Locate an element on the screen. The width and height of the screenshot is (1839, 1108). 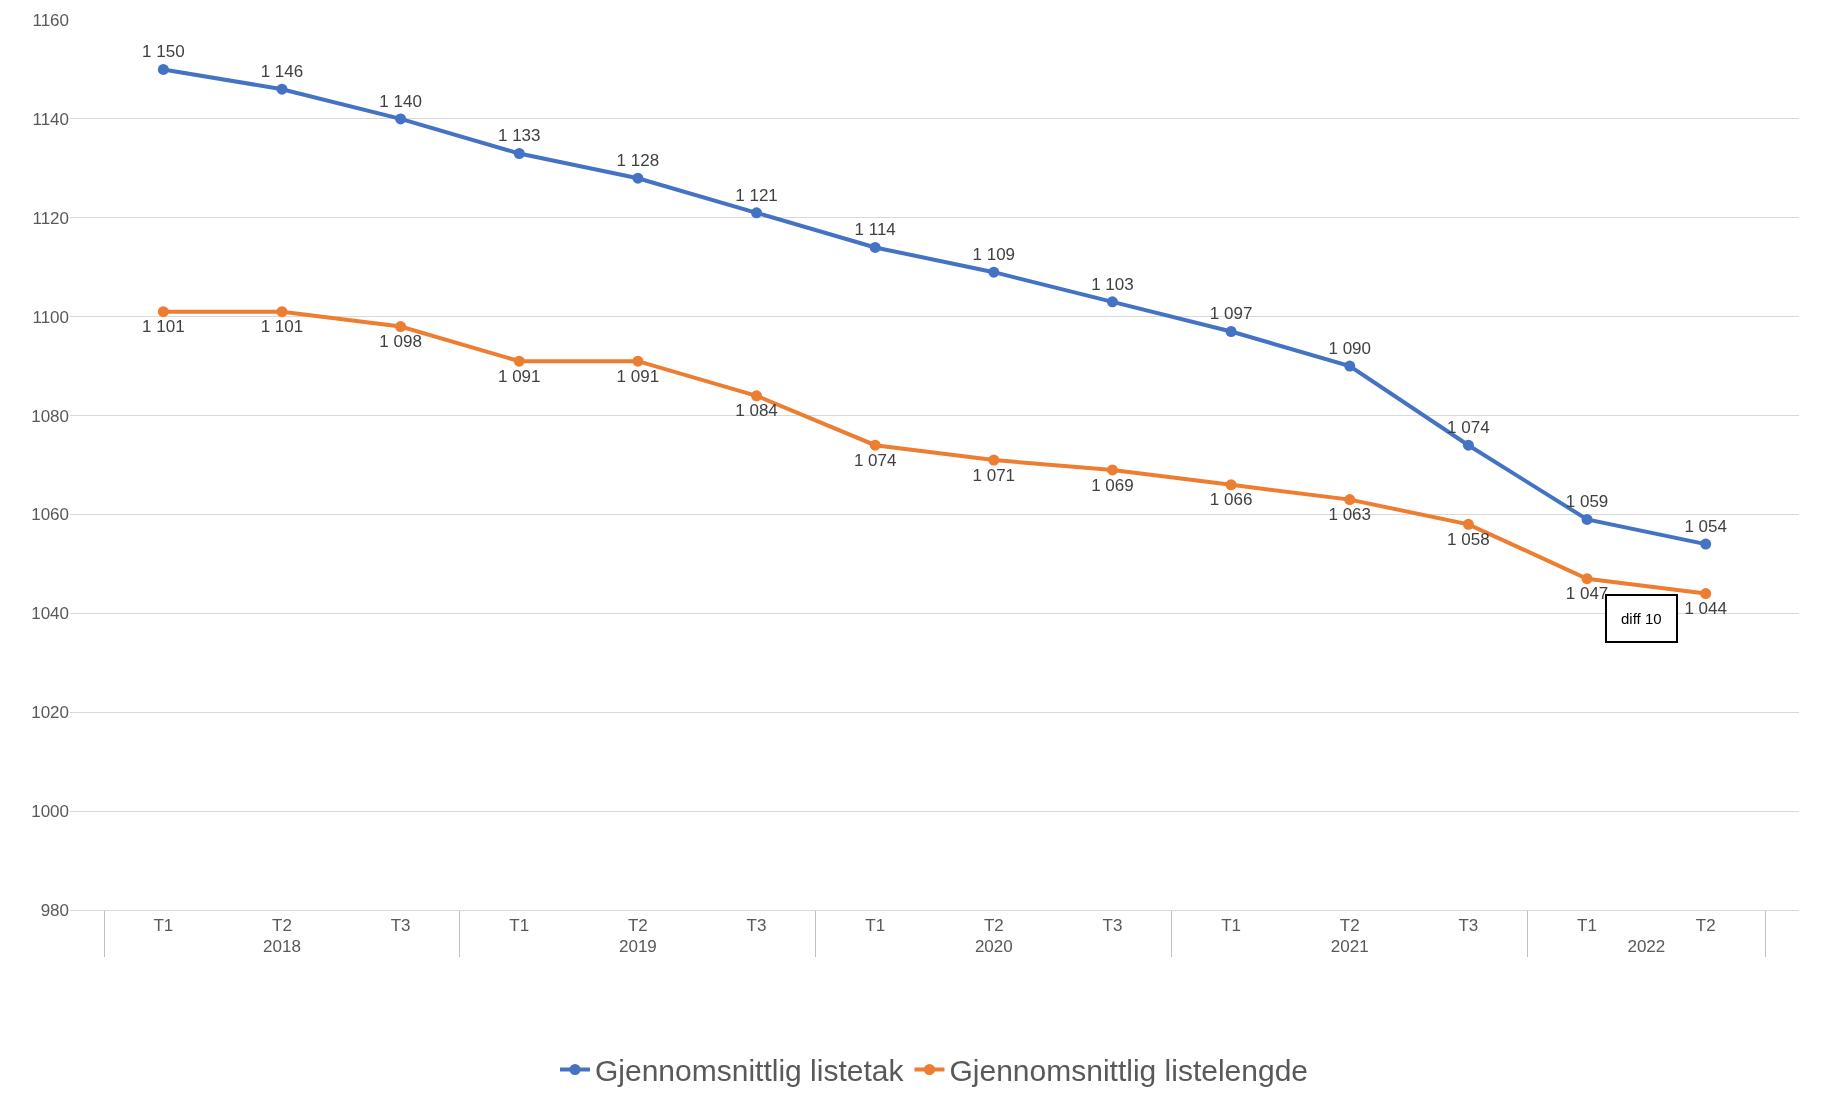
y-tick-label: 1040 is located at coordinates (50, 614).